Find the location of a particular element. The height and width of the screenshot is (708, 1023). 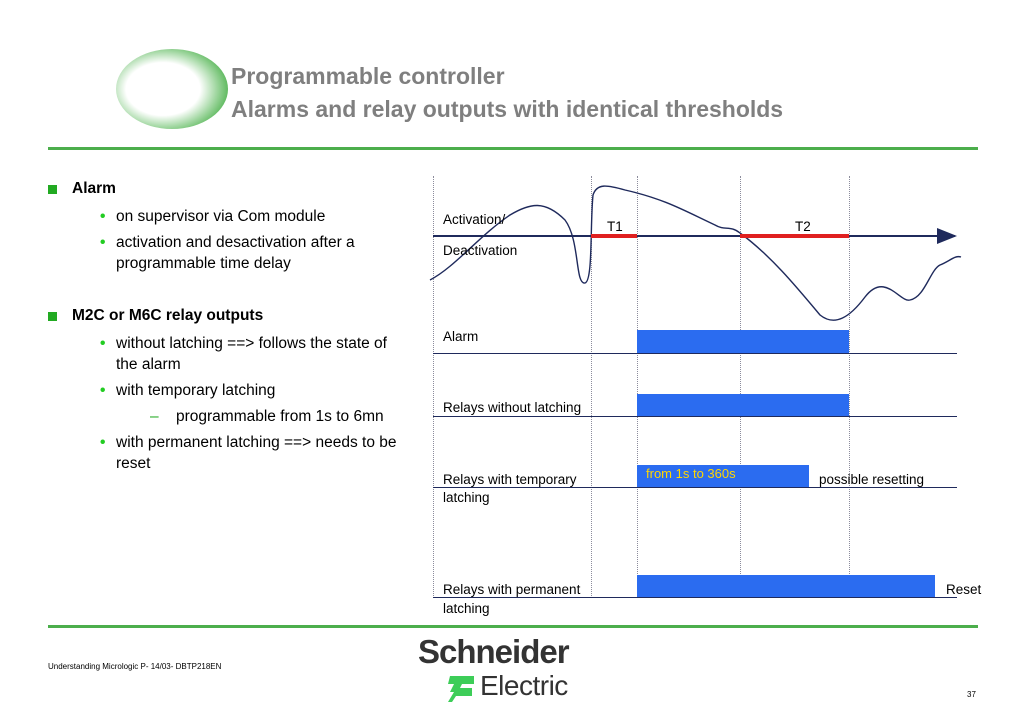

schneider-electric-logo: Schneider Electric is located at coordinates (503, 670).